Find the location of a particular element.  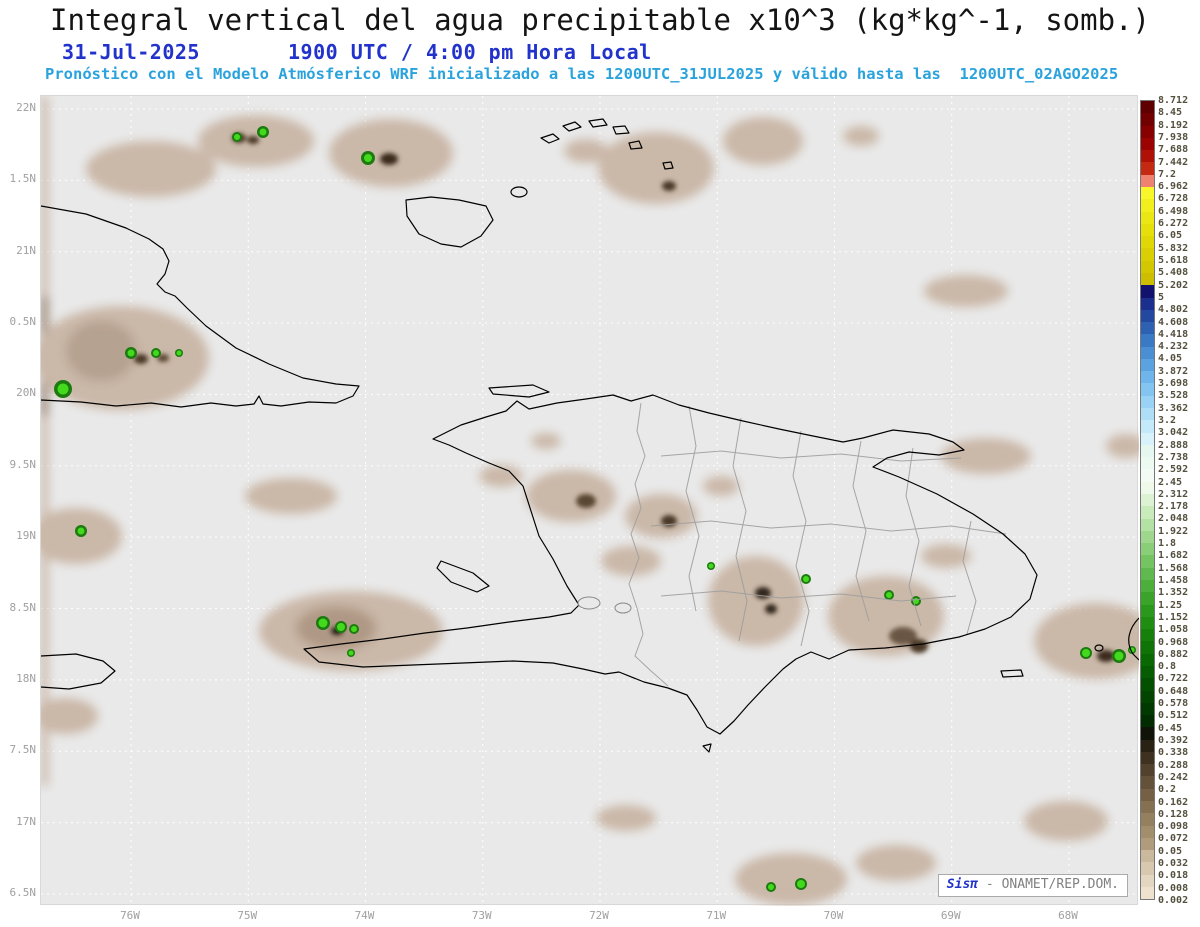

puerto-rico-coast is located at coordinates (1133, 639).